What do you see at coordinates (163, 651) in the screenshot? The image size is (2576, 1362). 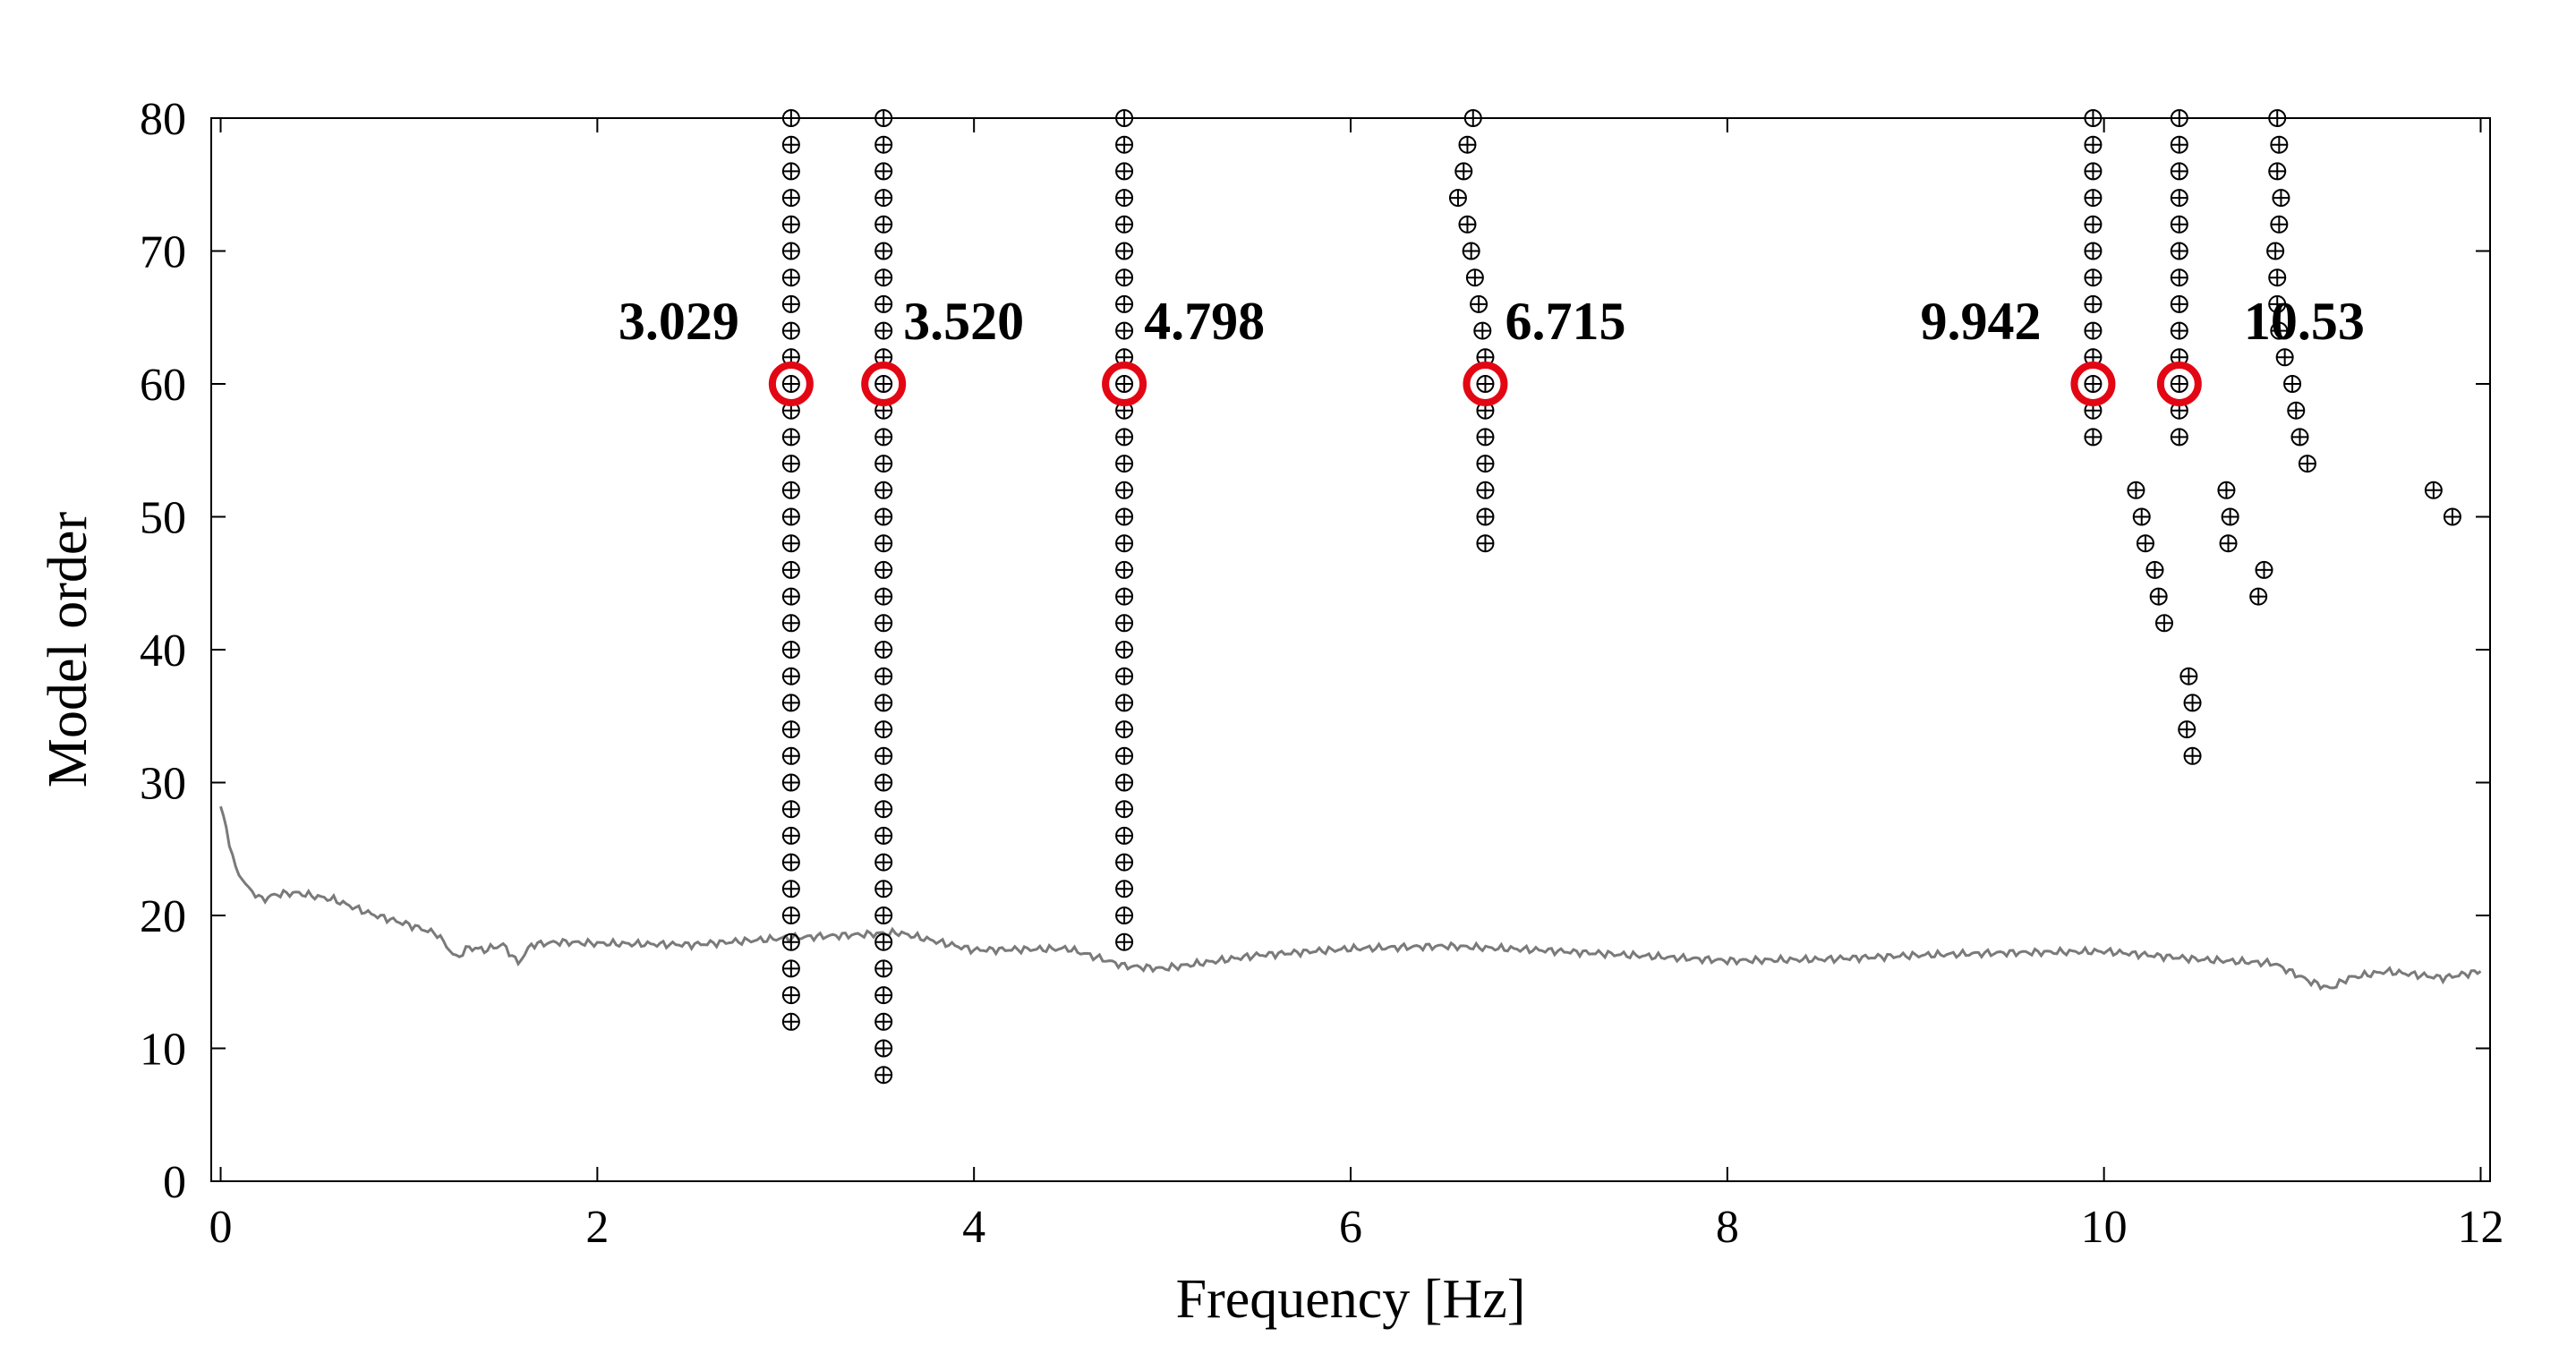 I see `y-tick-label: 40` at bounding box center [163, 651].